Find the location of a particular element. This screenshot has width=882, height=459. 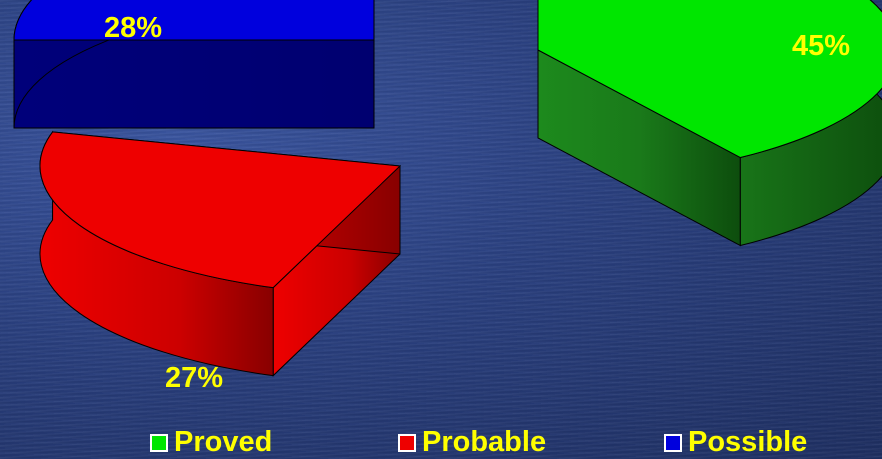

slice-top-possible is located at coordinates (194, 20).